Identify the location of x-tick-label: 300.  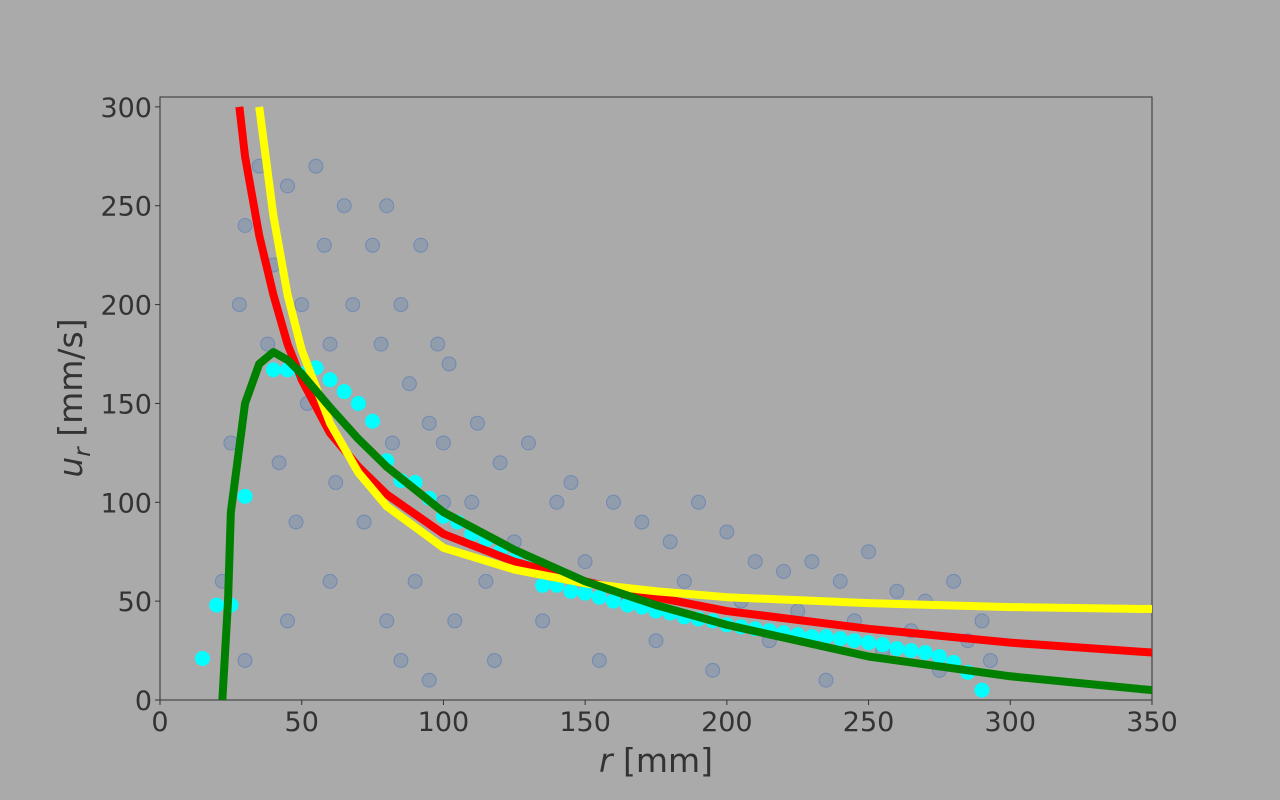
(1011, 722).